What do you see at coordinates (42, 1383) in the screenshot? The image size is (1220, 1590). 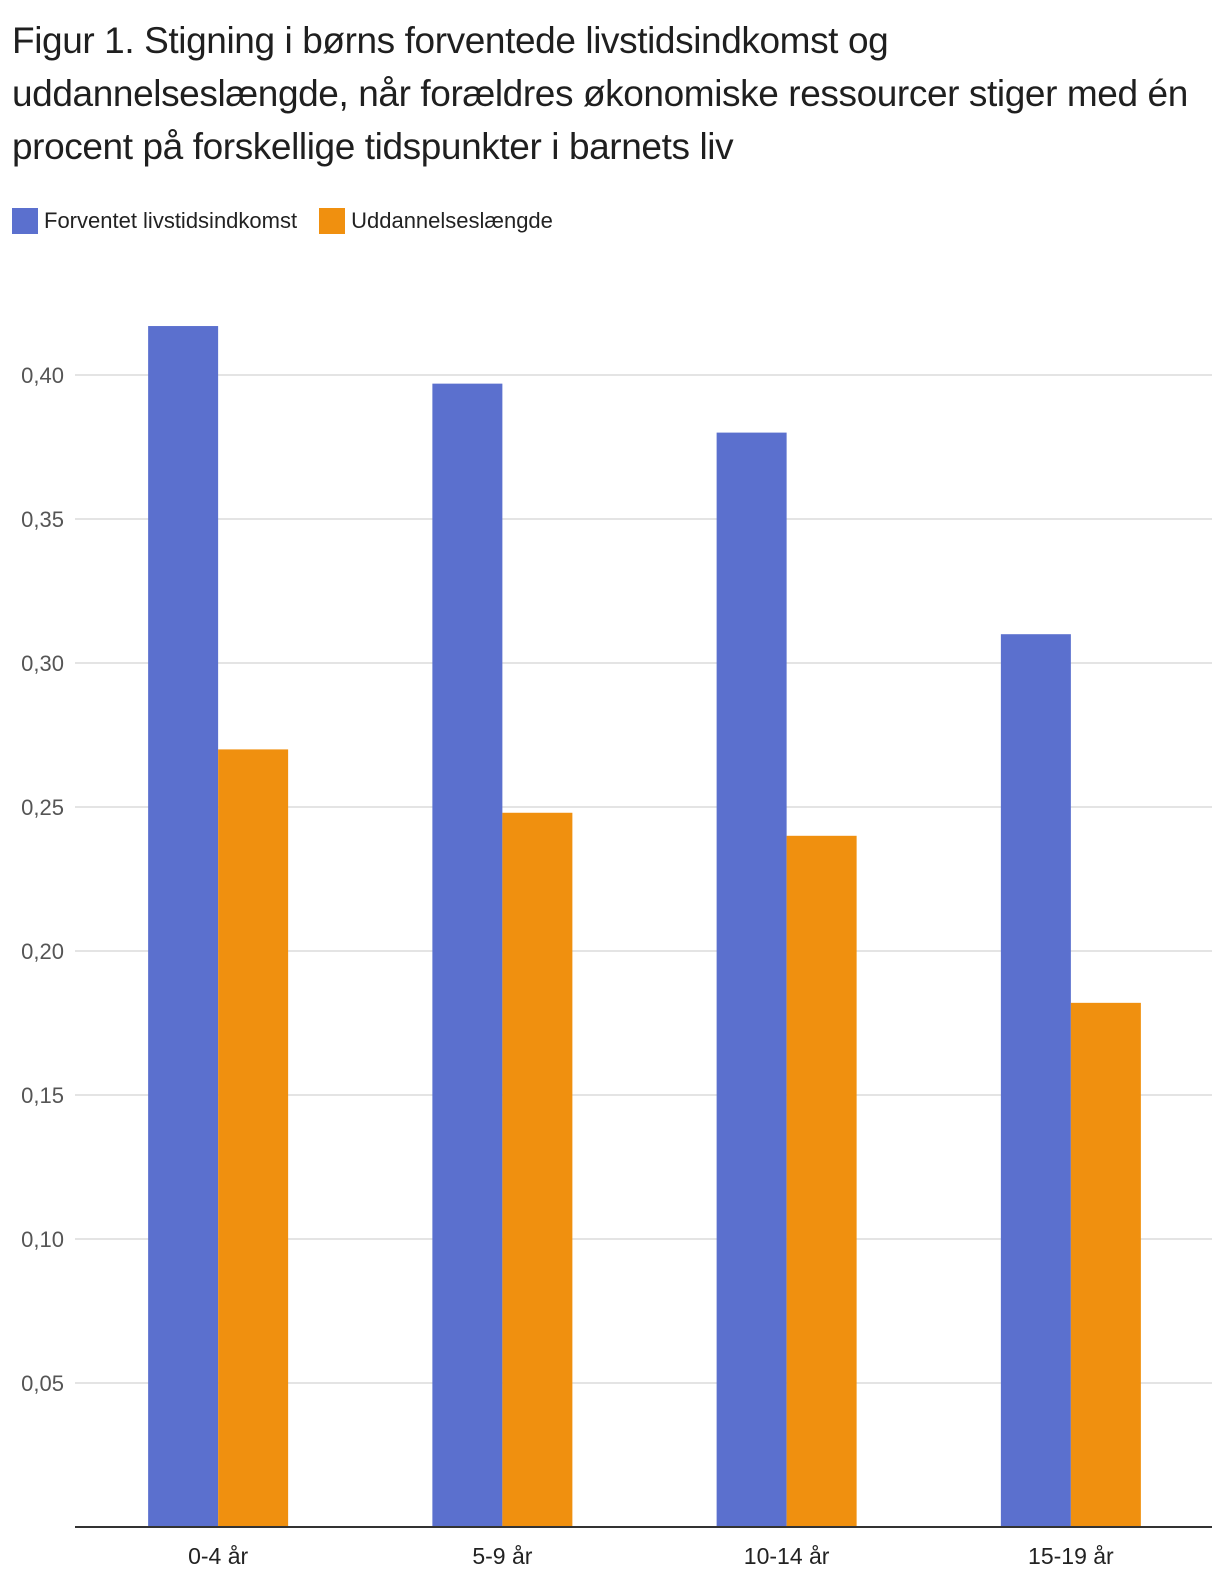 I see `y-tick-label: 0,05` at bounding box center [42, 1383].